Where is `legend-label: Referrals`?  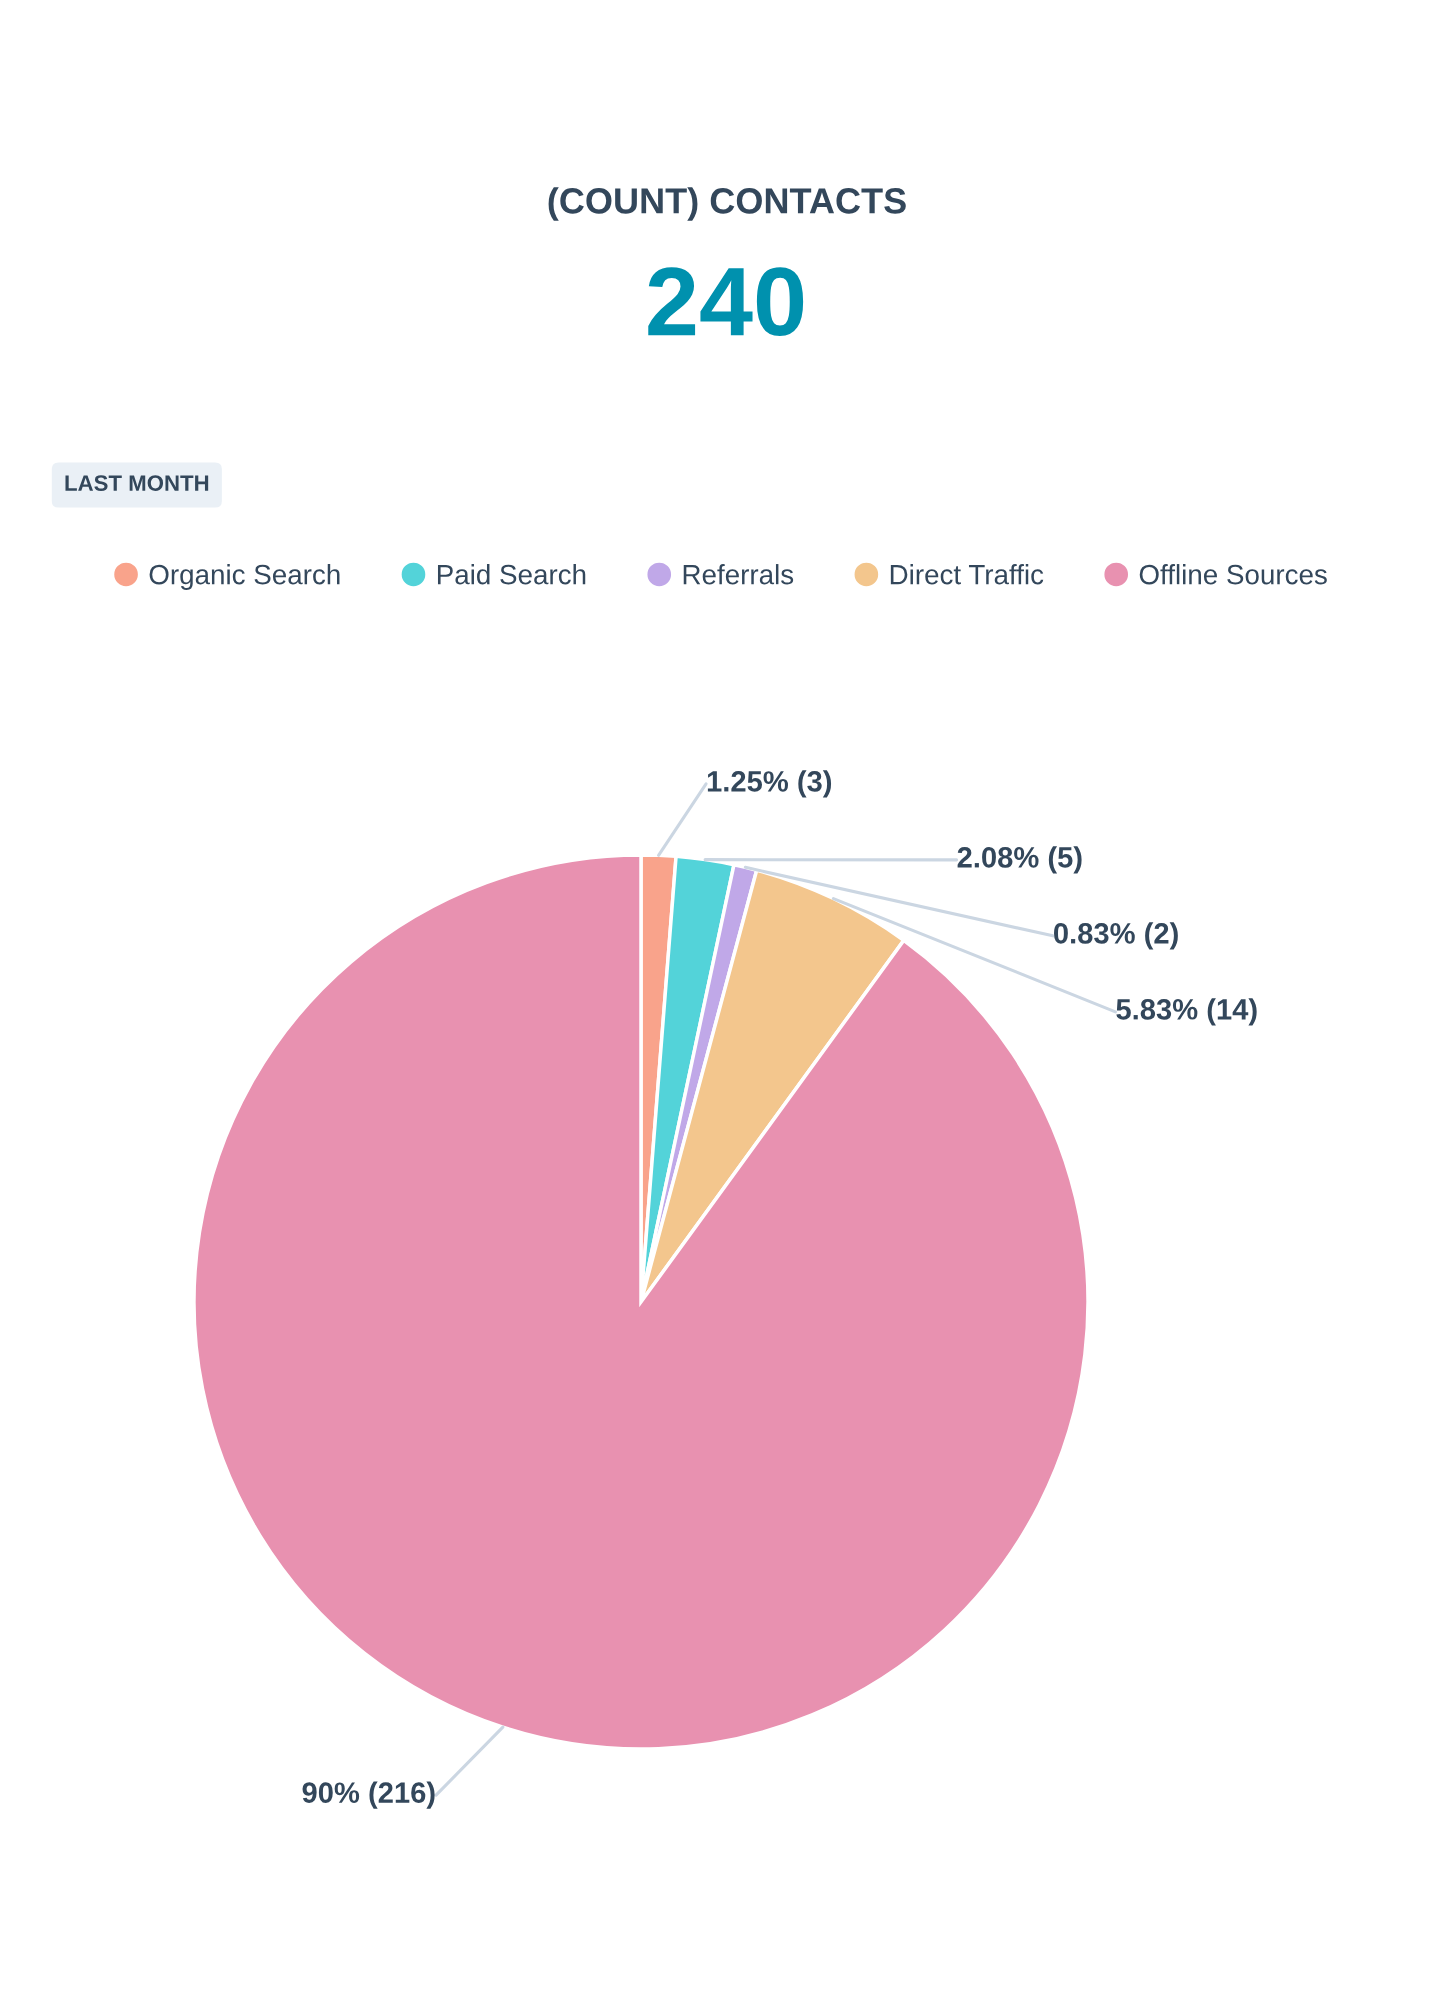 legend-label: Referrals is located at coordinates (738, 574).